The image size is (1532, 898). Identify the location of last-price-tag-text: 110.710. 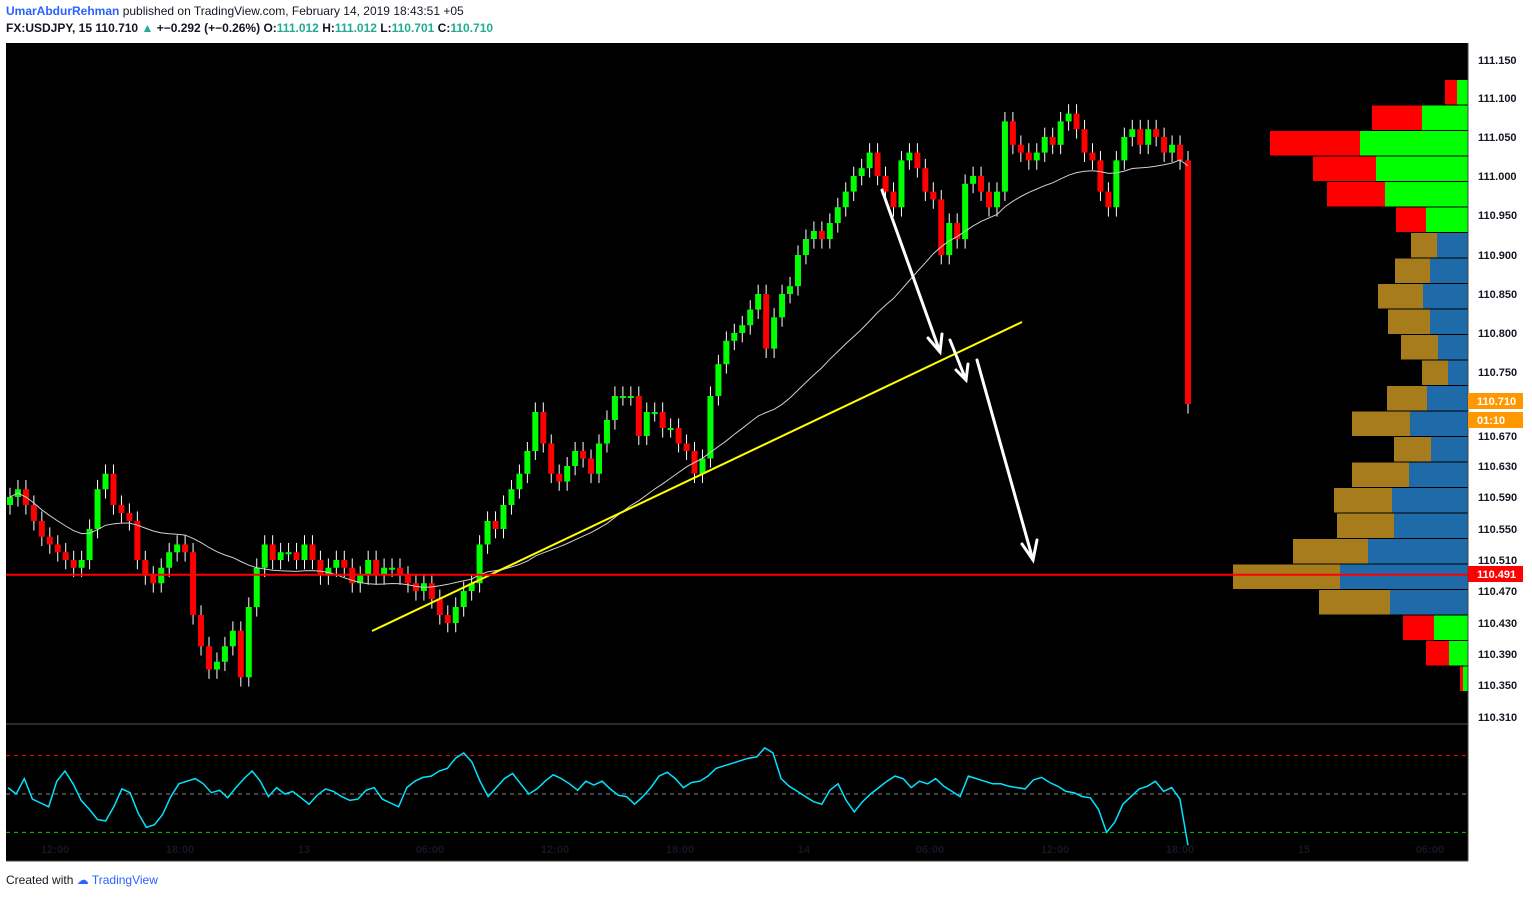
(1496, 402).